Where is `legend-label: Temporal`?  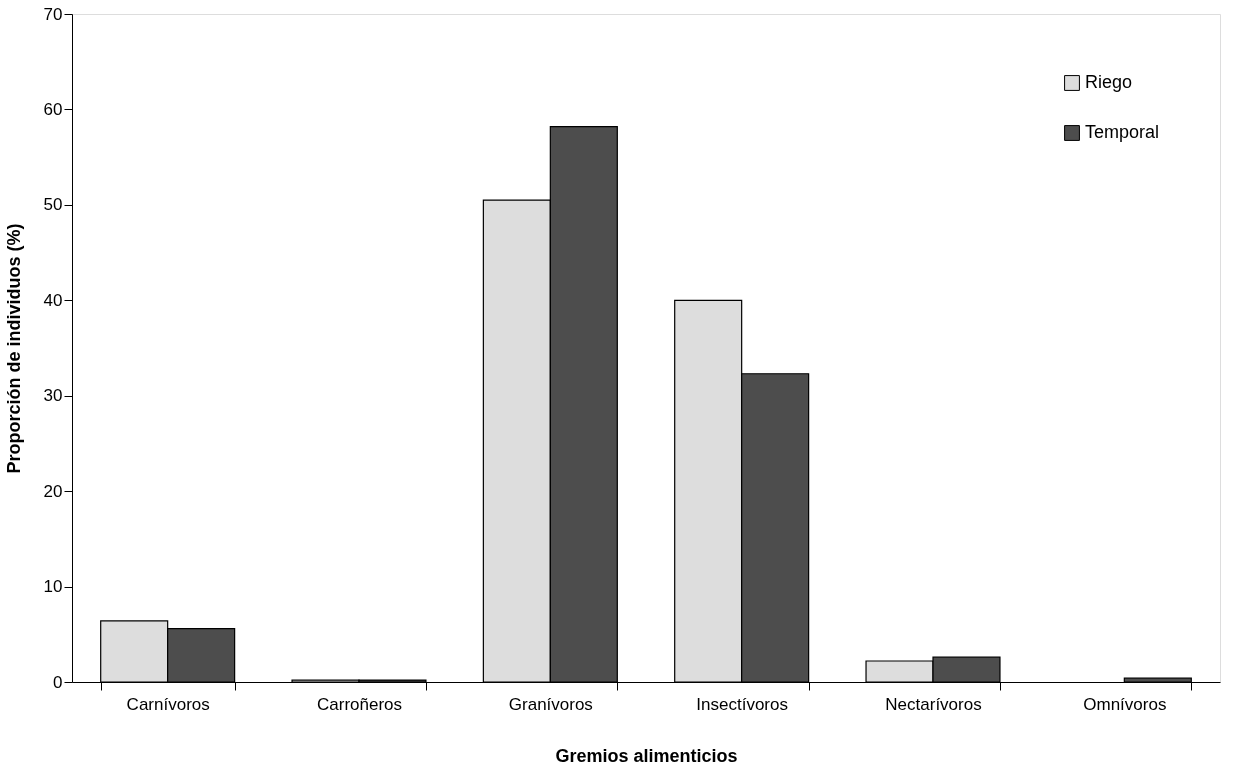
legend-label: Temporal is located at coordinates (1122, 132).